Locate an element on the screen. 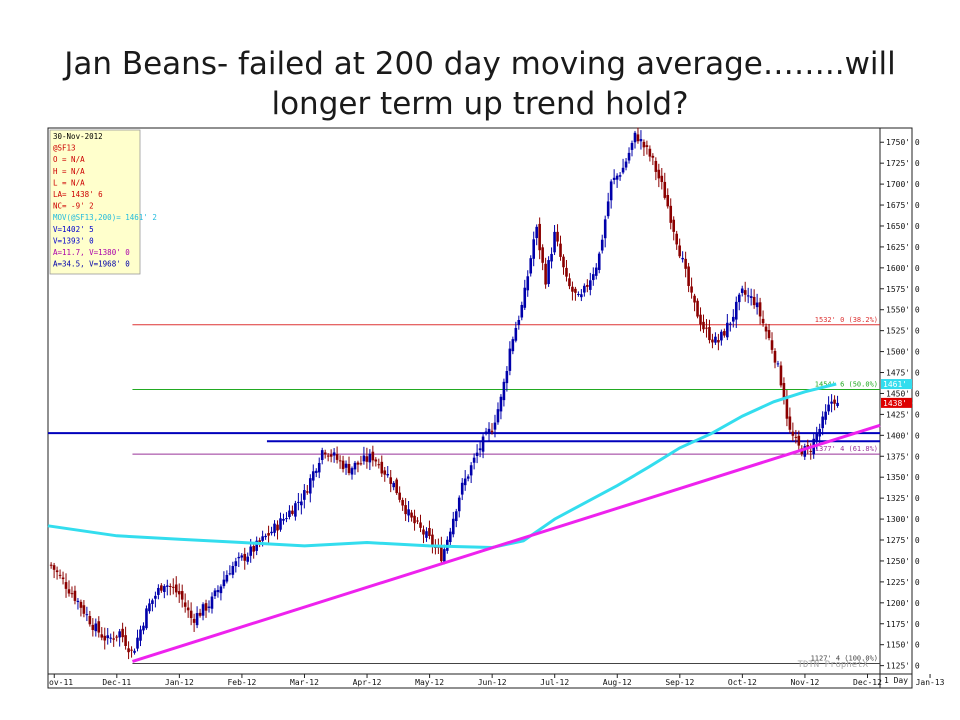 This screenshot has width=960, height=720. x-tick-label: Jul-12 is located at coordinates (554, 682).